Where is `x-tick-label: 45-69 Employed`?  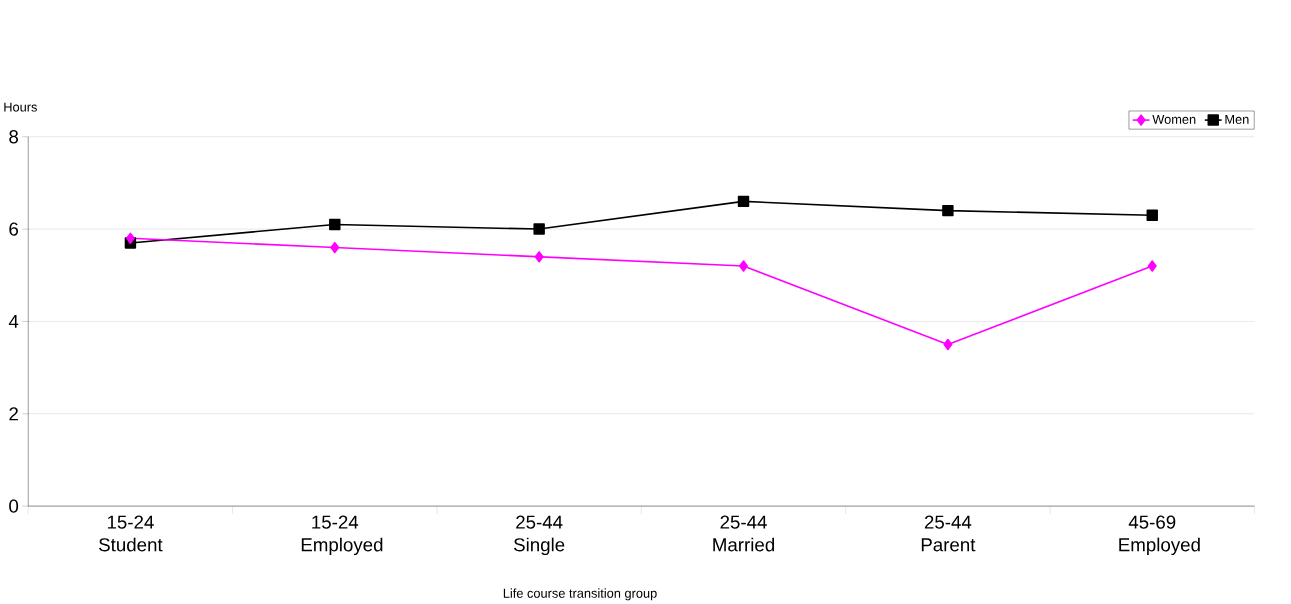
x-tick-label: 45-69 Employed is located at coordinates (1159, 535).